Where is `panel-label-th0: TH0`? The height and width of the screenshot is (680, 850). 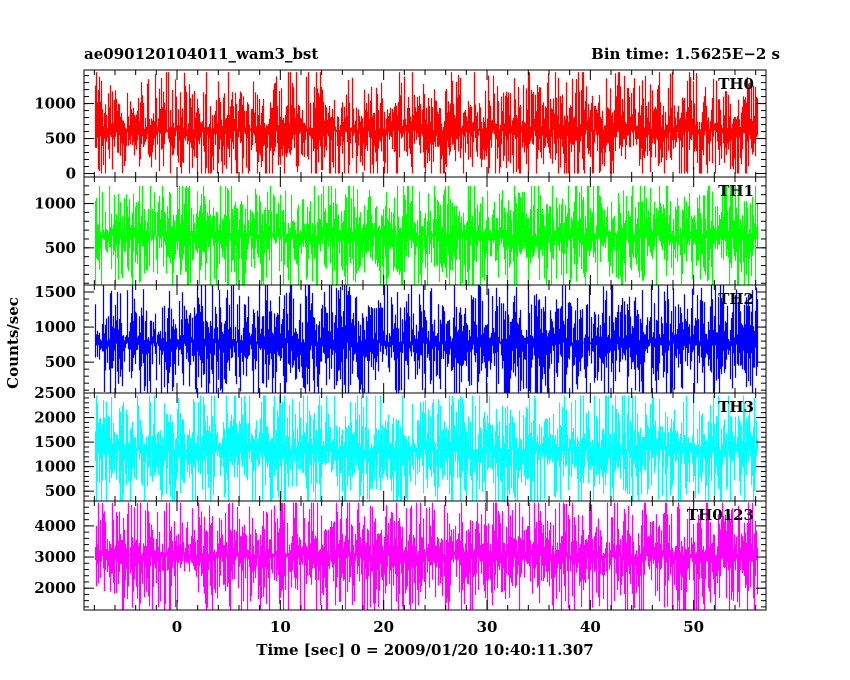 panel-label-th0: TH0 is located at coordinates (736, 84).